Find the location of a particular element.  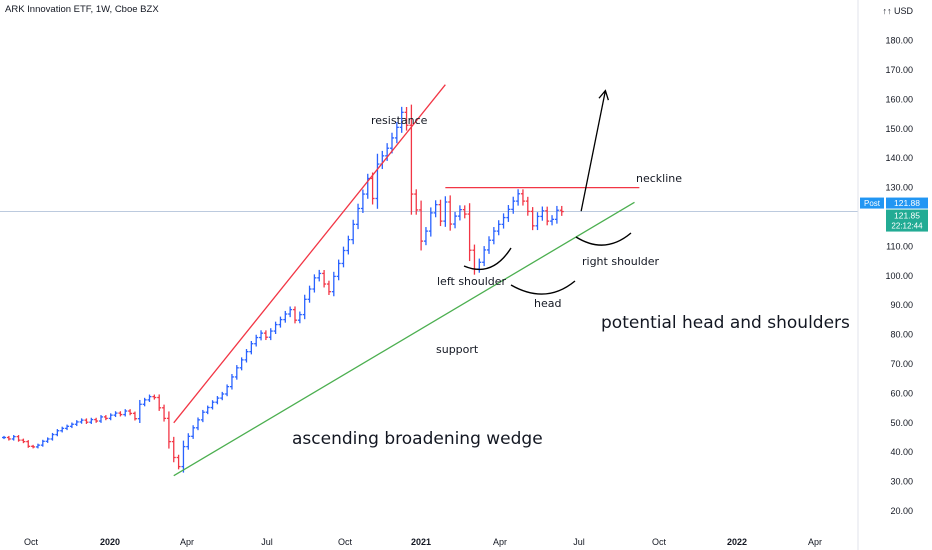

post-price-tag is located at coordinates (907, 203).